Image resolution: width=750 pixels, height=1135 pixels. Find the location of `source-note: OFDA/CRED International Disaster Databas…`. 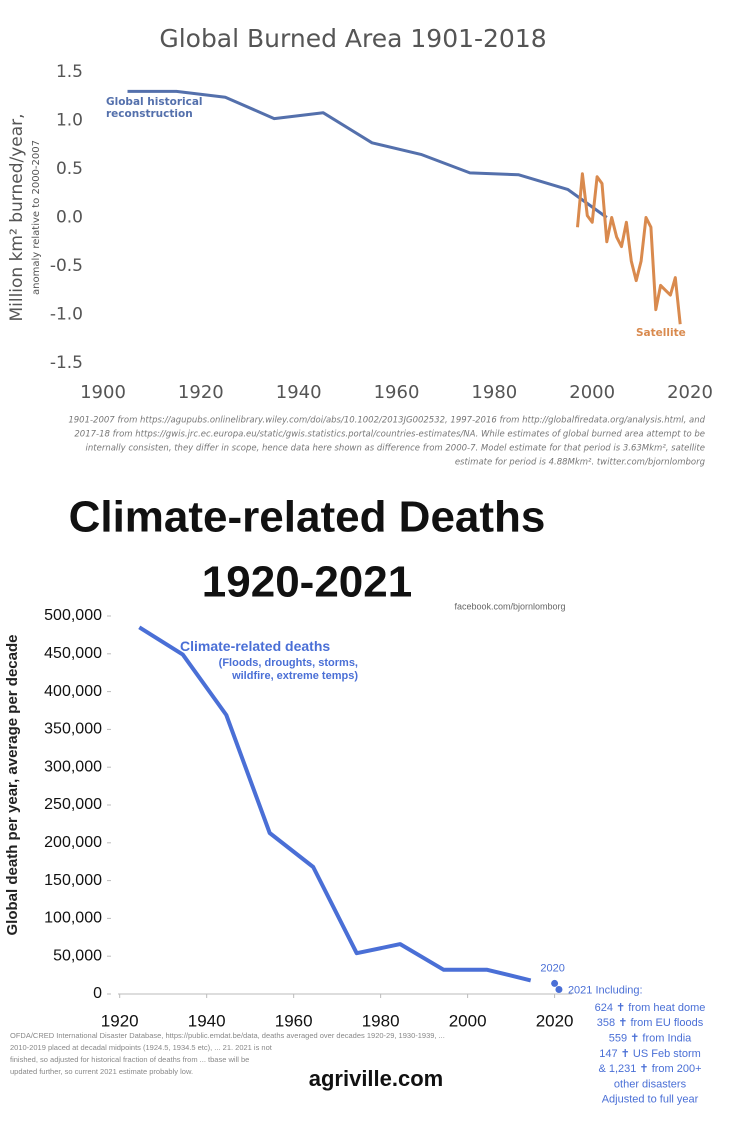

source-note: OFDA/CRED International Disaster Databas… is located at coordinates (227, 1035).